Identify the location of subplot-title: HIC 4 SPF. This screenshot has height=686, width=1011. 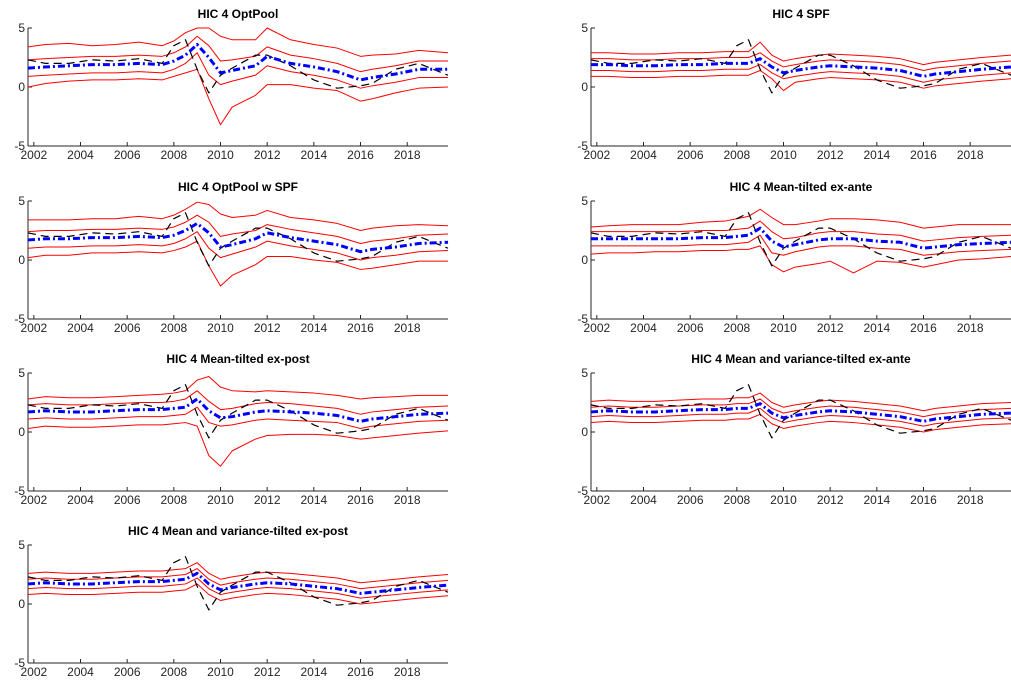
(800, 14).